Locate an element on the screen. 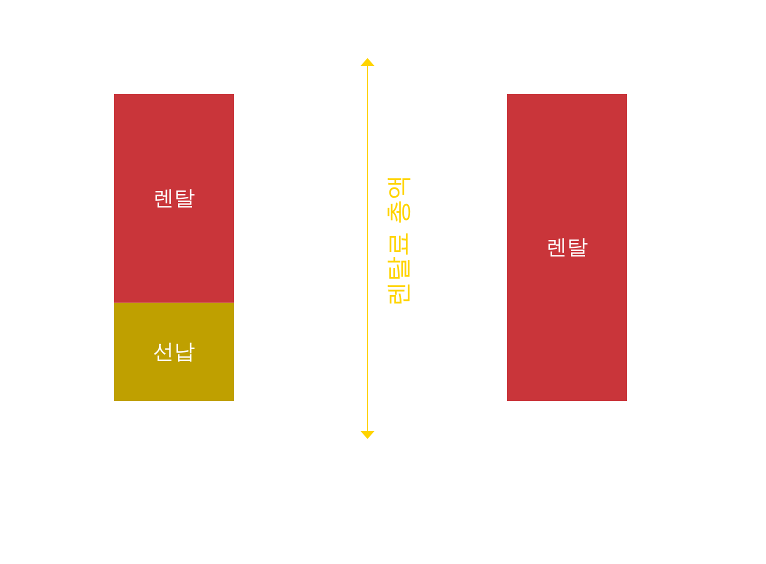 This screenshot has height=564, width=766. series-label: 선납 is located at coordinates (174, 352).